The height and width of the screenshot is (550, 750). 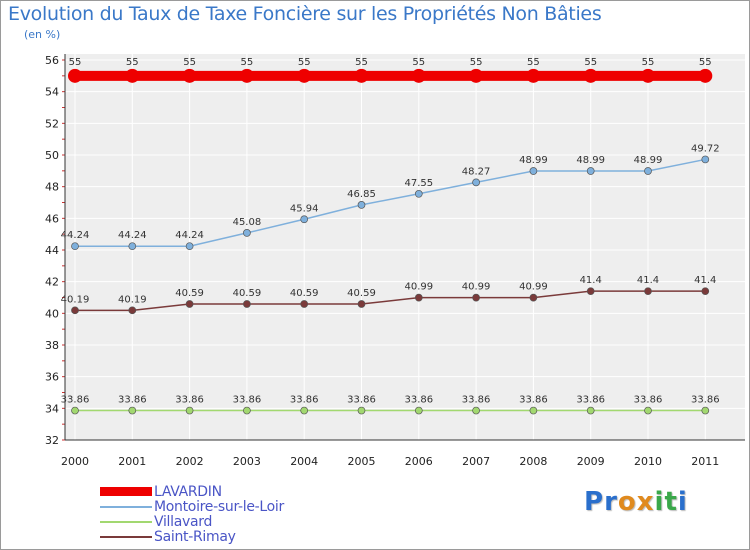 I want to click on legend-item: LAVARDIN, so click(x=192, y=492).